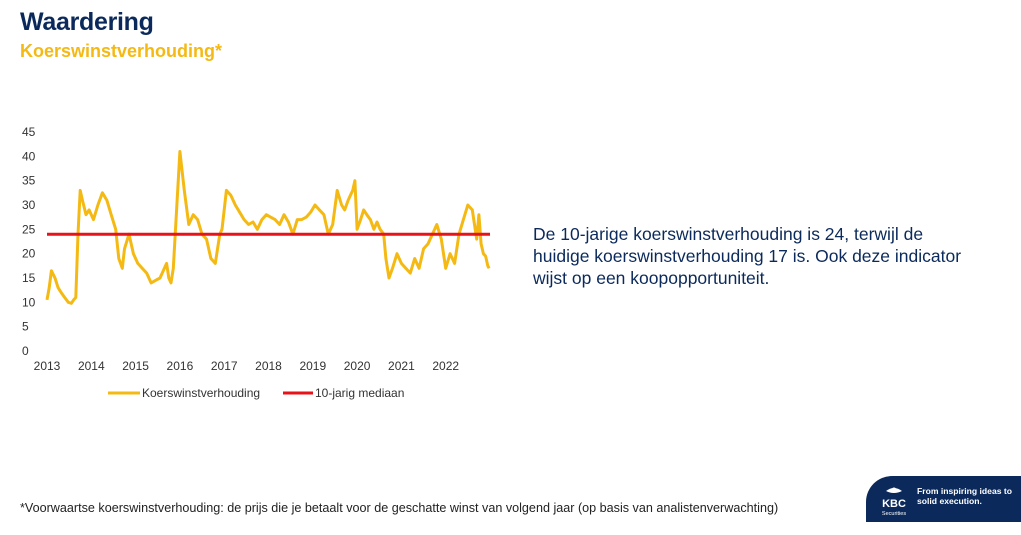 The height and width of the screenshot is (535, 1021). What do you see at coordinates (29, 254) in the screenshot?
I see `y-tick-label: 20` at bounding box center [29, 254].